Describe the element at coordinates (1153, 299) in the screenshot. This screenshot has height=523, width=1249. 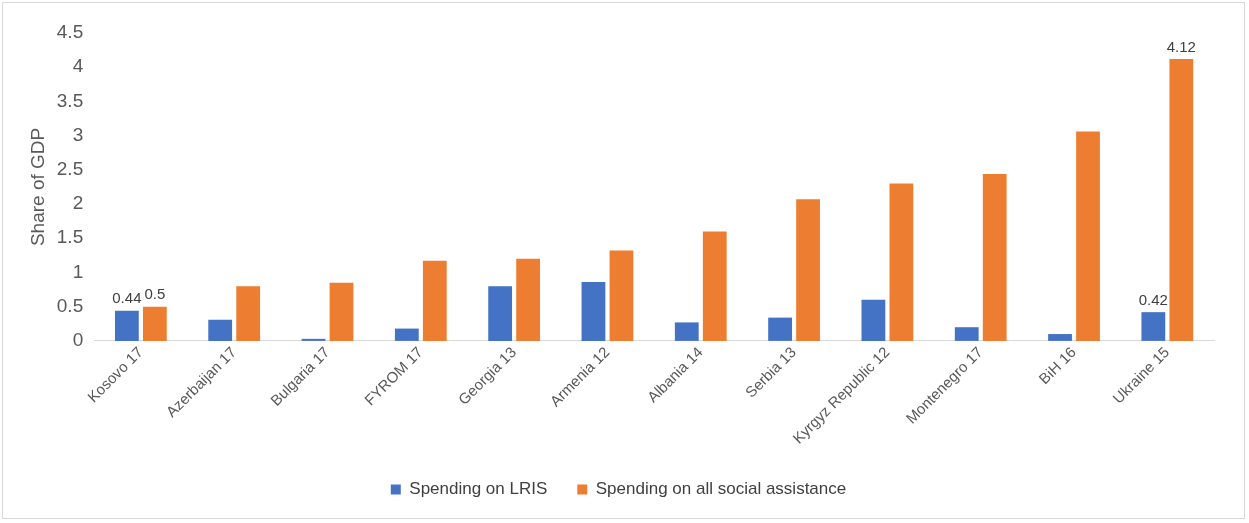
I see `data-label: 0.42` at that location.